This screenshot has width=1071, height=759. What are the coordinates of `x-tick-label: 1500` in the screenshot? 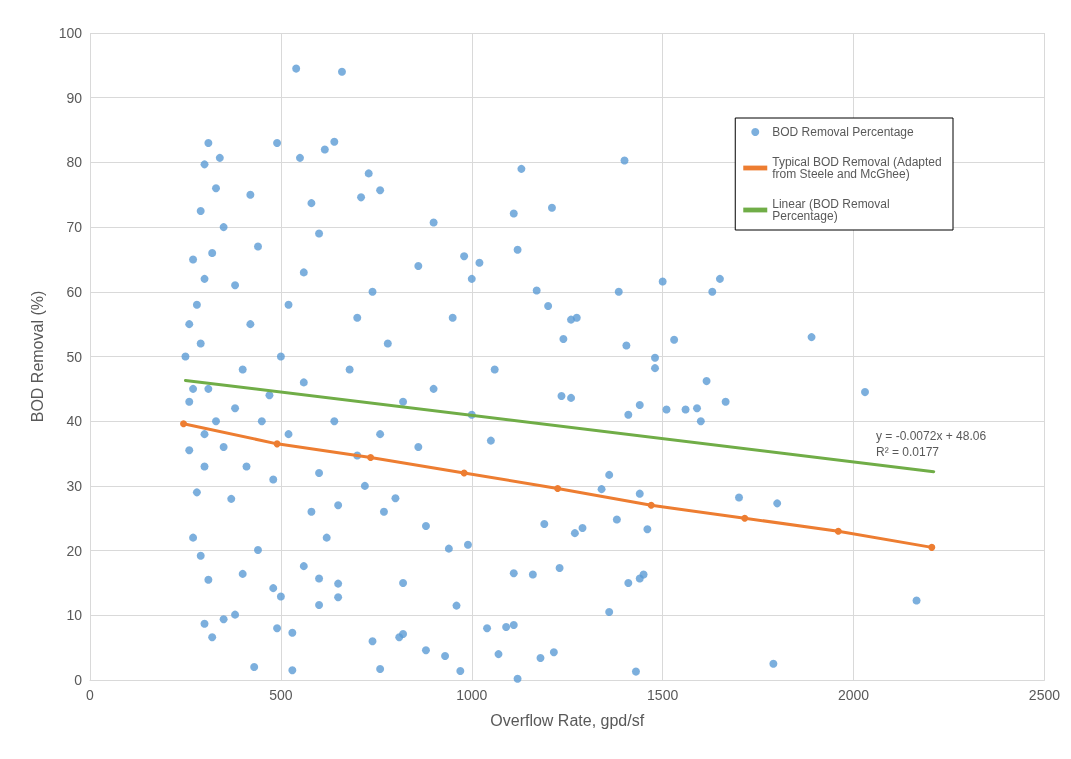 It's located at (663, 695).